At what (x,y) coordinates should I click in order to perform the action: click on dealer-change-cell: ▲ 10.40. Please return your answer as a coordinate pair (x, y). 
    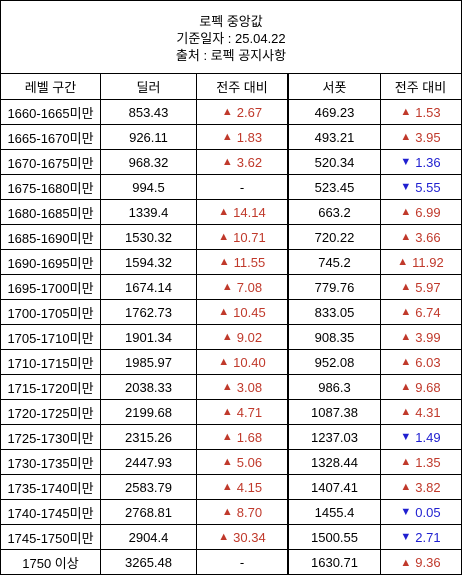
    Looking at the image, I should click on (242, 362).